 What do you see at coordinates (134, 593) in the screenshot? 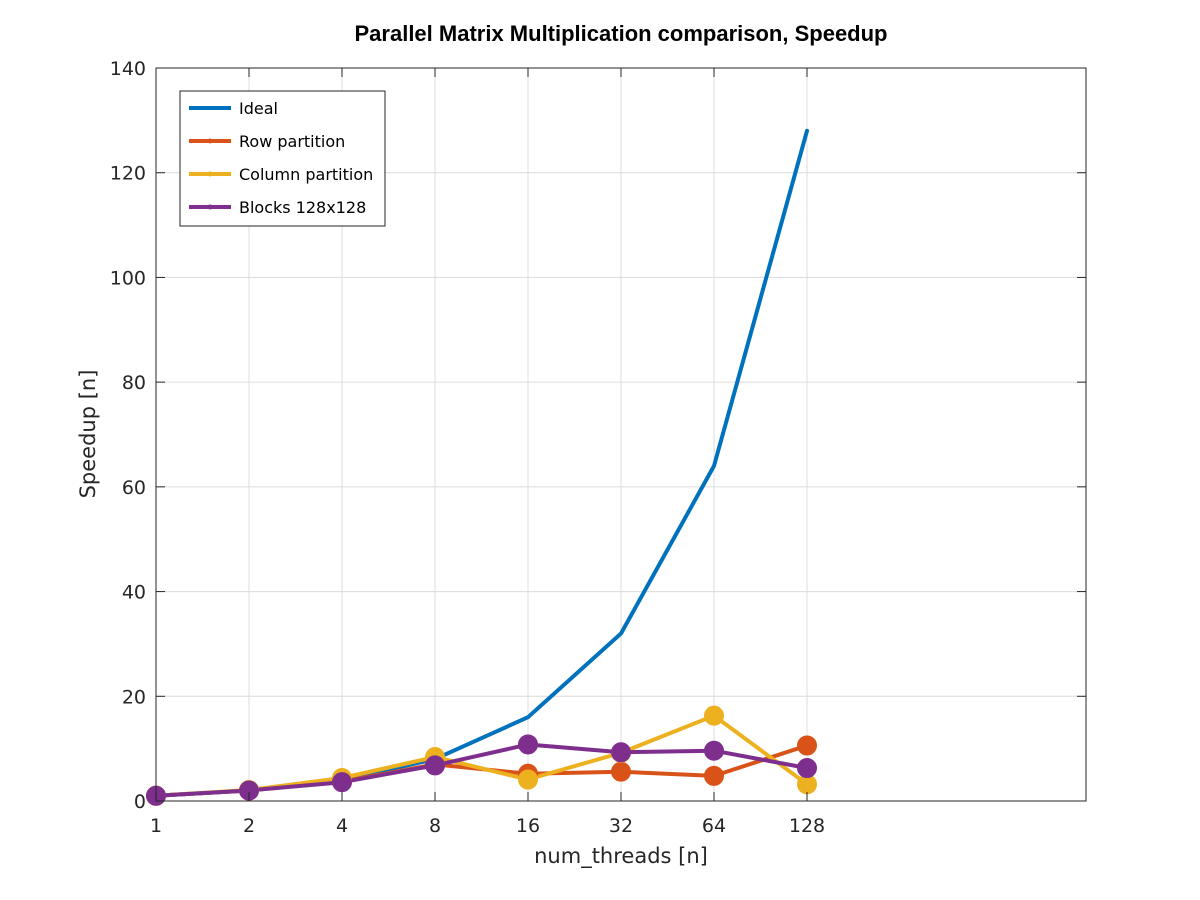
I see `y-tick-label: 40` at bounding box center [134, 593].